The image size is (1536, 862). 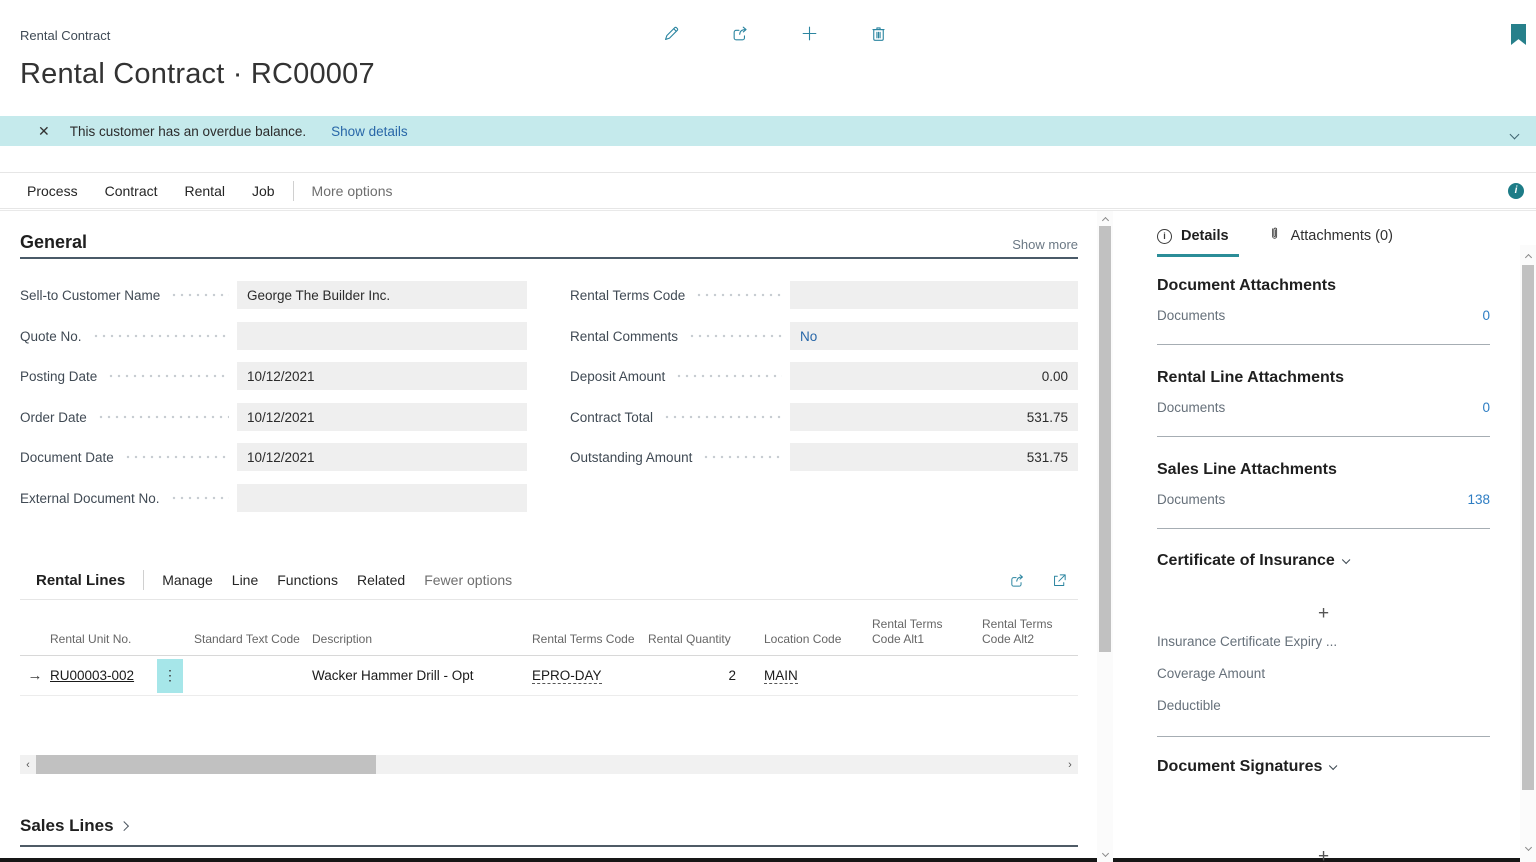 I want to click on menu-job: Job, so click(x=263, y=190).